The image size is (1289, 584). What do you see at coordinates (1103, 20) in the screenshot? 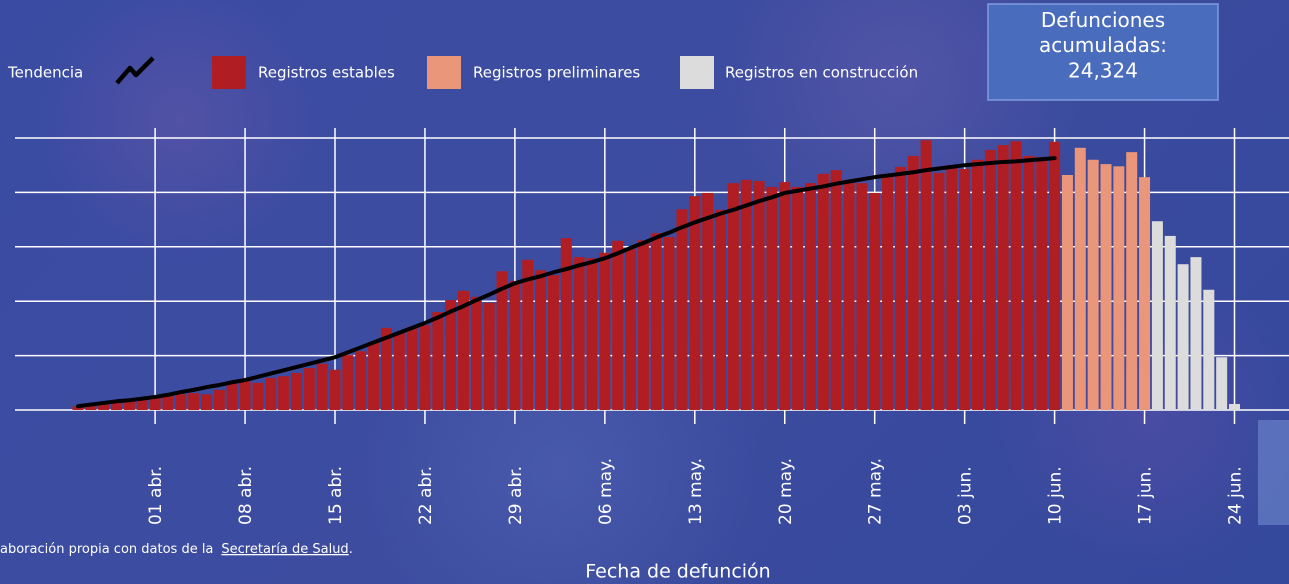
I see `total-title-line: Defunciones` at bounding box center [1103, 20].